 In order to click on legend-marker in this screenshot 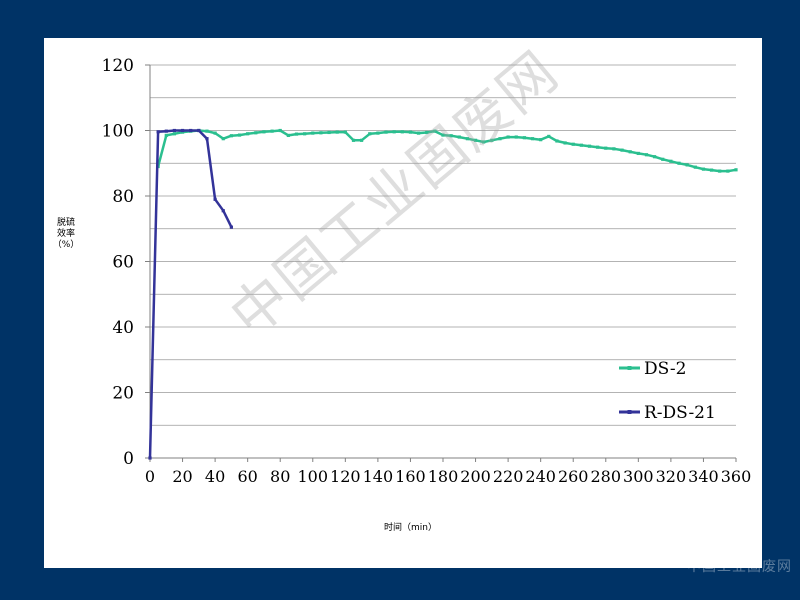, I will do `click(629, 412)`.